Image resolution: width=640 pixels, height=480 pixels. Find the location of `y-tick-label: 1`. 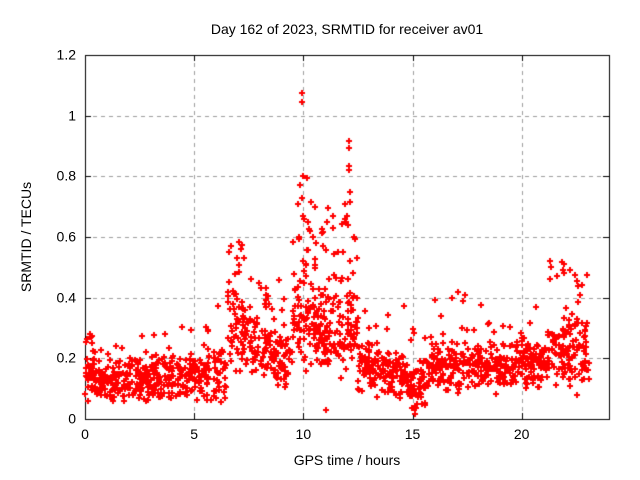

y-tick-label: 1 is located at coordinates (72, 115).